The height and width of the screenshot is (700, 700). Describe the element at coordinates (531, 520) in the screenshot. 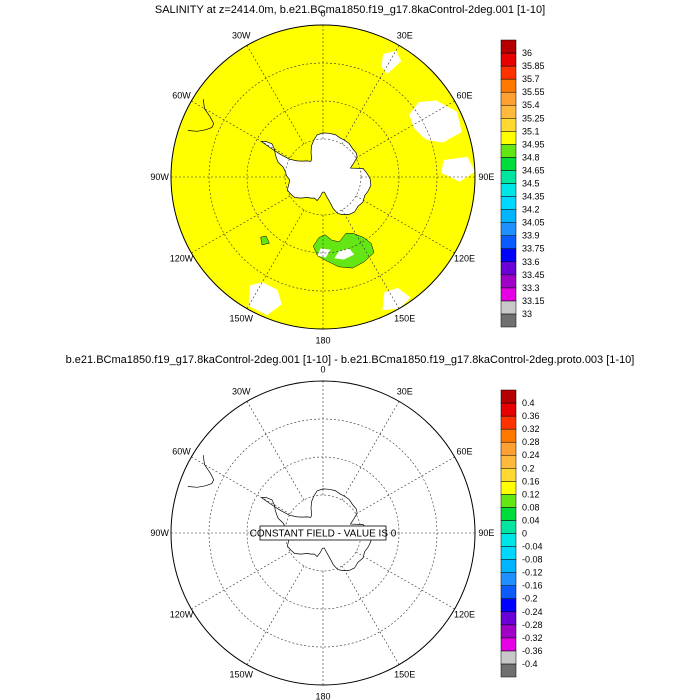

I see `colorbar-label: 0.04` at that location.